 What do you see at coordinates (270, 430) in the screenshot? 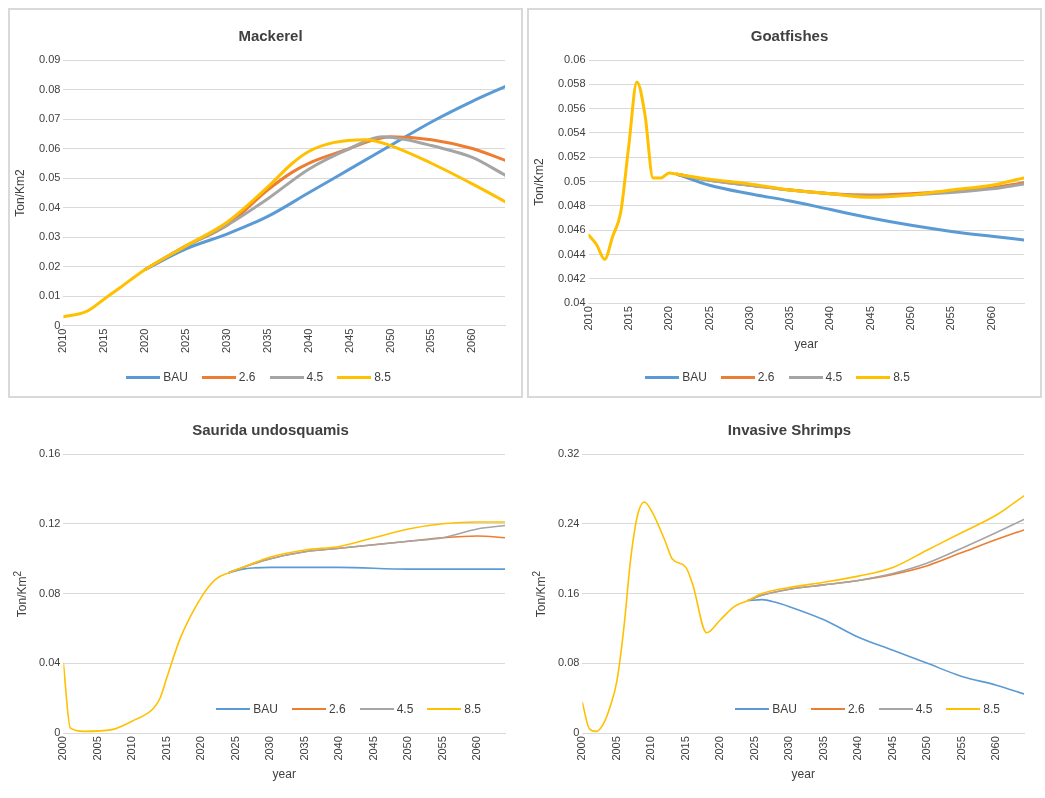
I see `chart-title: Saurida undosquamis` at bounding box center [270, 430].